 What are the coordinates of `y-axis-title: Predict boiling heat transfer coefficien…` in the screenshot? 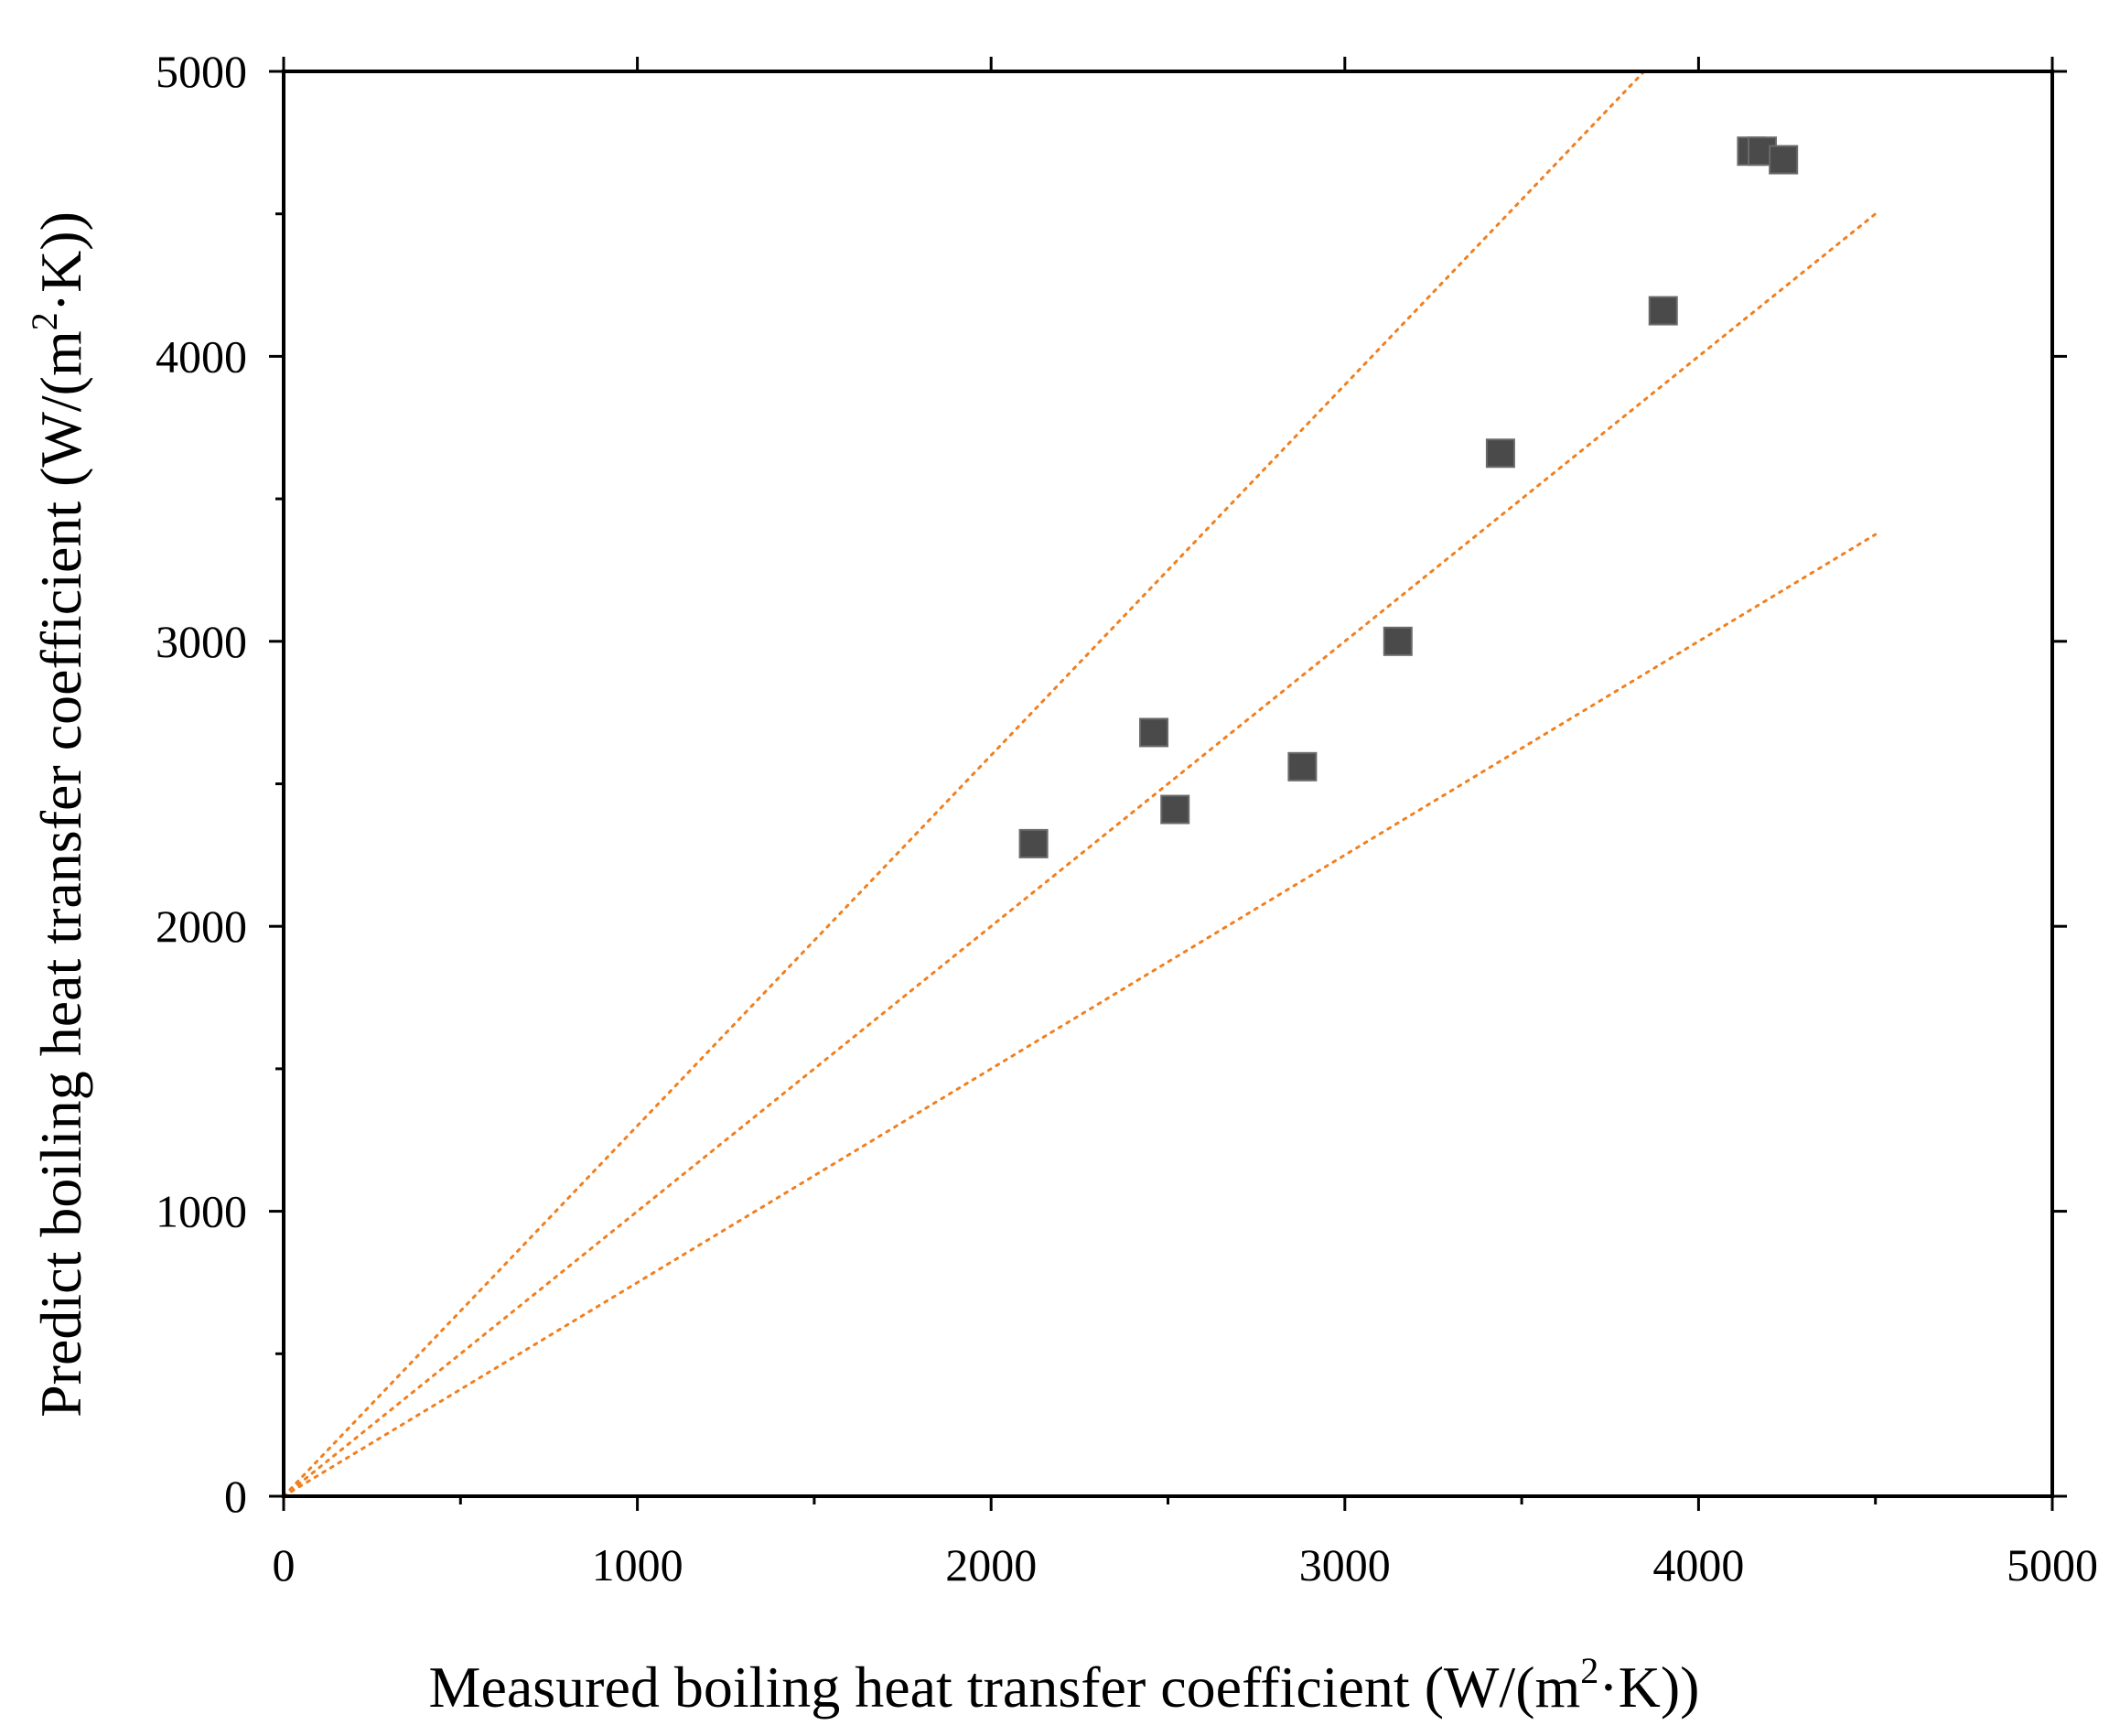 It's located at (58, 814).